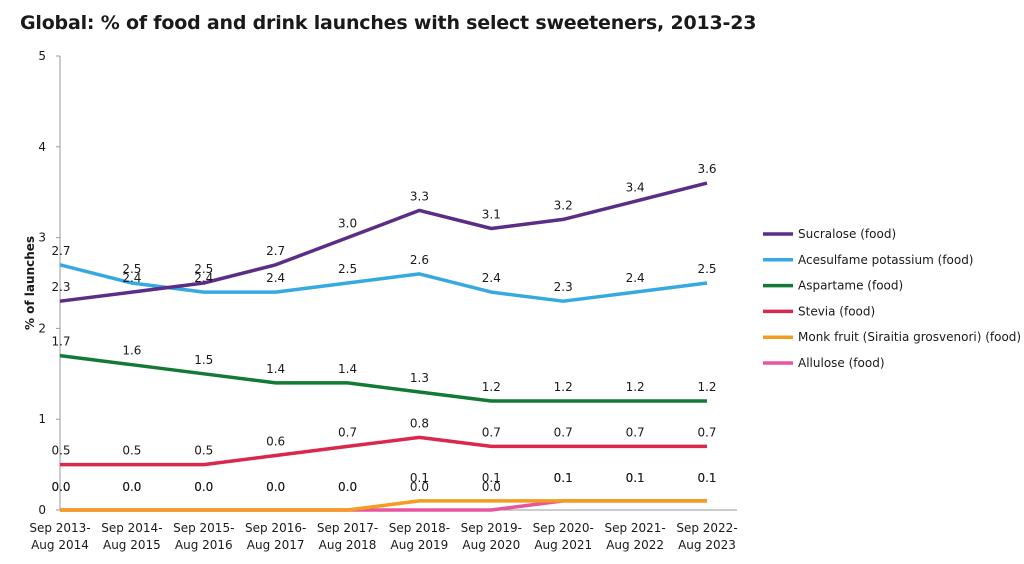 The width and height of the screenshot is (1024, 564). What do you see at coordinates (275, 442) in the screenshot?
I see `data-label: 0.6` at bounding box center [275, 442].